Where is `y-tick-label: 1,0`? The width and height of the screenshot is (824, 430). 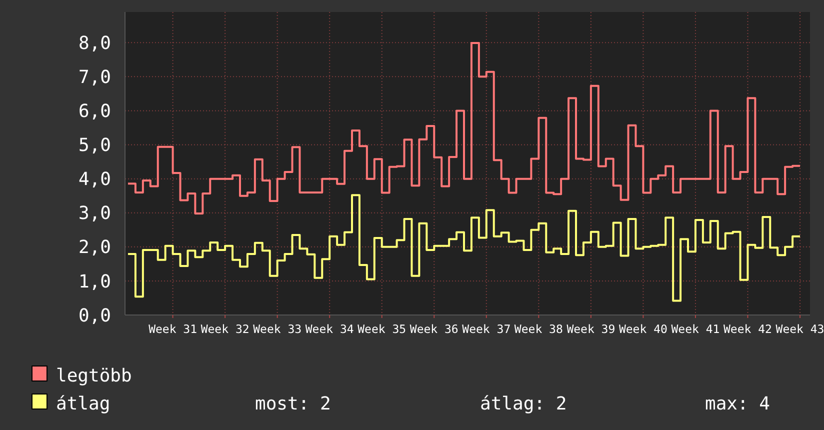 y-tick-label: 1,0 is located at coordinates (94, 281).